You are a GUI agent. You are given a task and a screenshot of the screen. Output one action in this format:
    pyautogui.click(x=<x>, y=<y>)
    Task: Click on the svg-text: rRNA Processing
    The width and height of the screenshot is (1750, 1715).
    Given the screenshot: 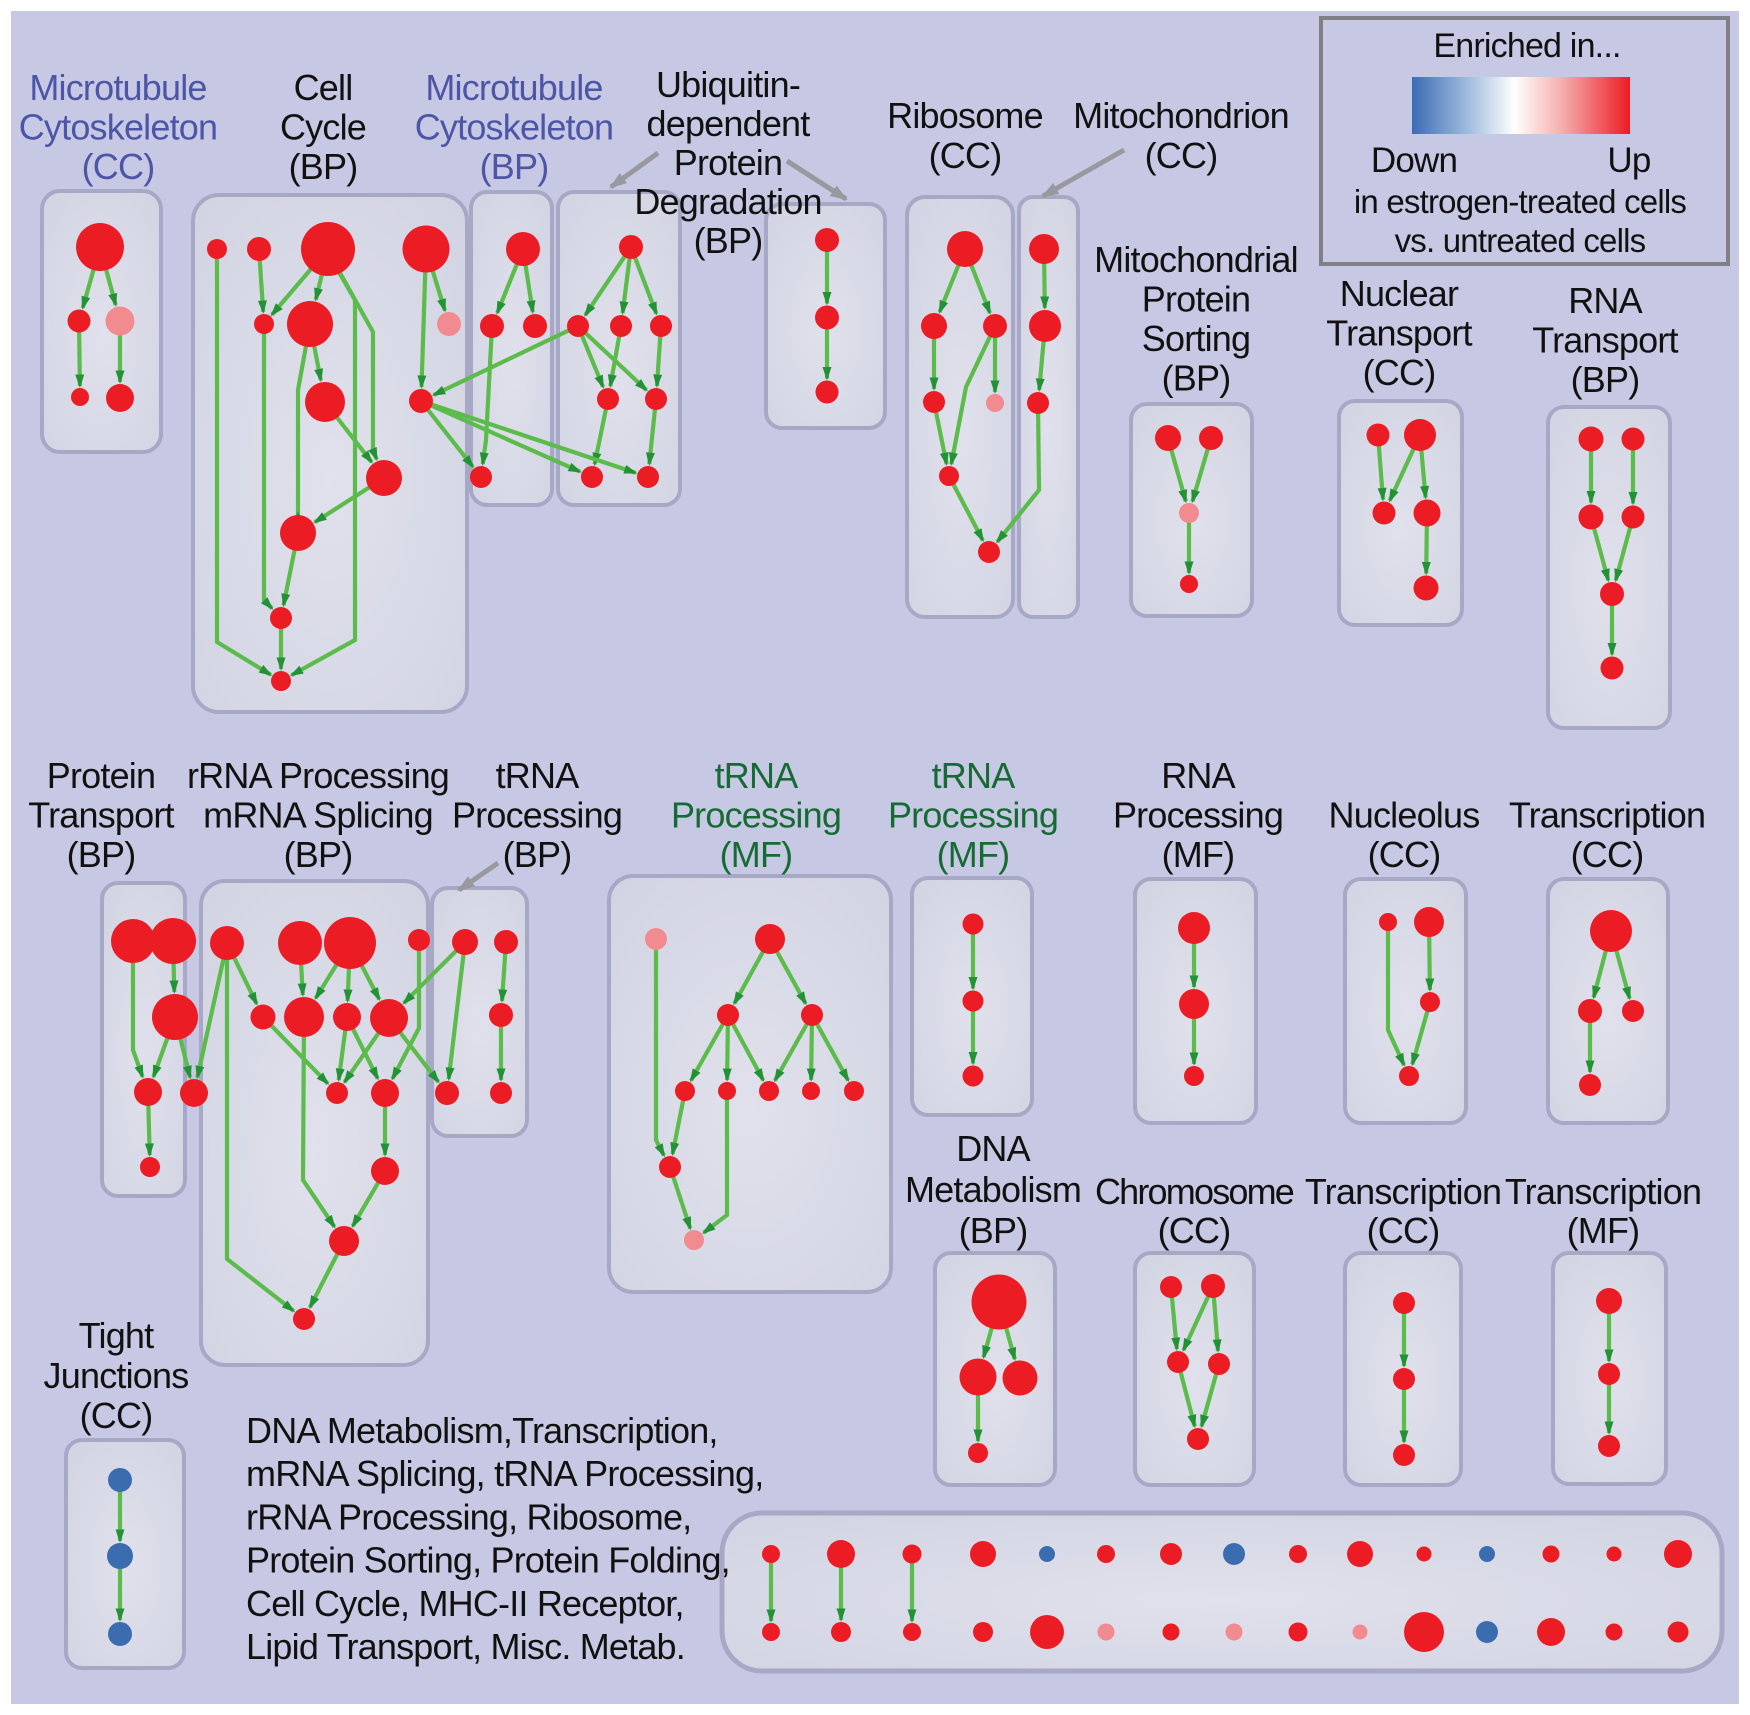 What is the action you would take?
    pyautogui.click(x=318, y=775)
    